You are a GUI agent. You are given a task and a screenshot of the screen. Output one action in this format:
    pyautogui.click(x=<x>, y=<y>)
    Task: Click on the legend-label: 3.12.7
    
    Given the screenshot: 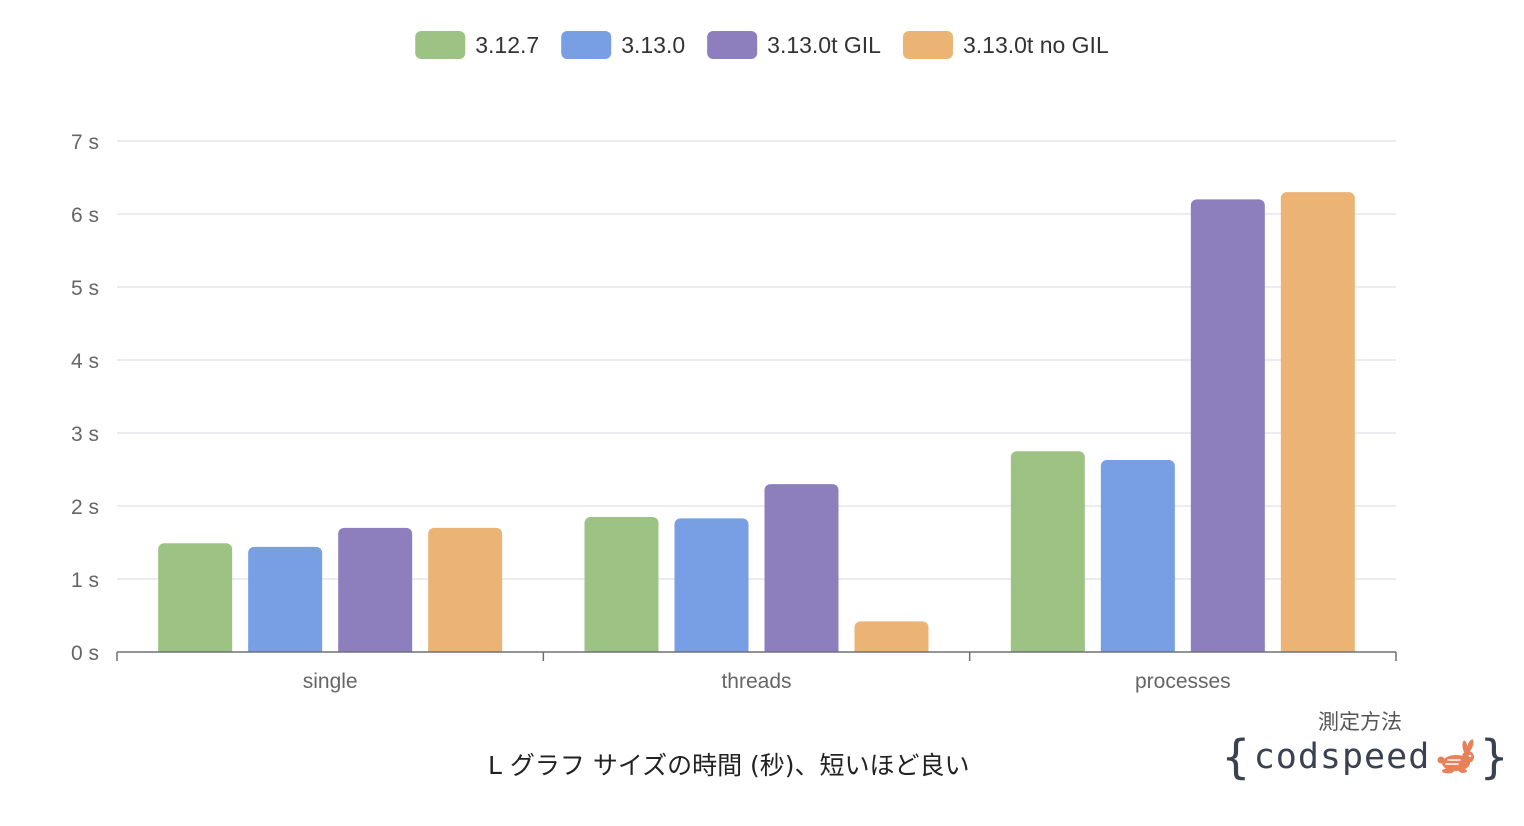 What is the action you would take?
    pyautogui.click(x=507, y=45)
    